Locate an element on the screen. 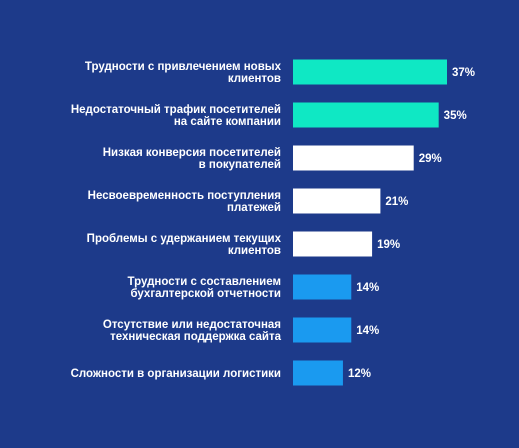 This screenshot has height=448, width=519. category-label-0: Трудности с привлечением новых клиентов is located at coordinates (183, 73).